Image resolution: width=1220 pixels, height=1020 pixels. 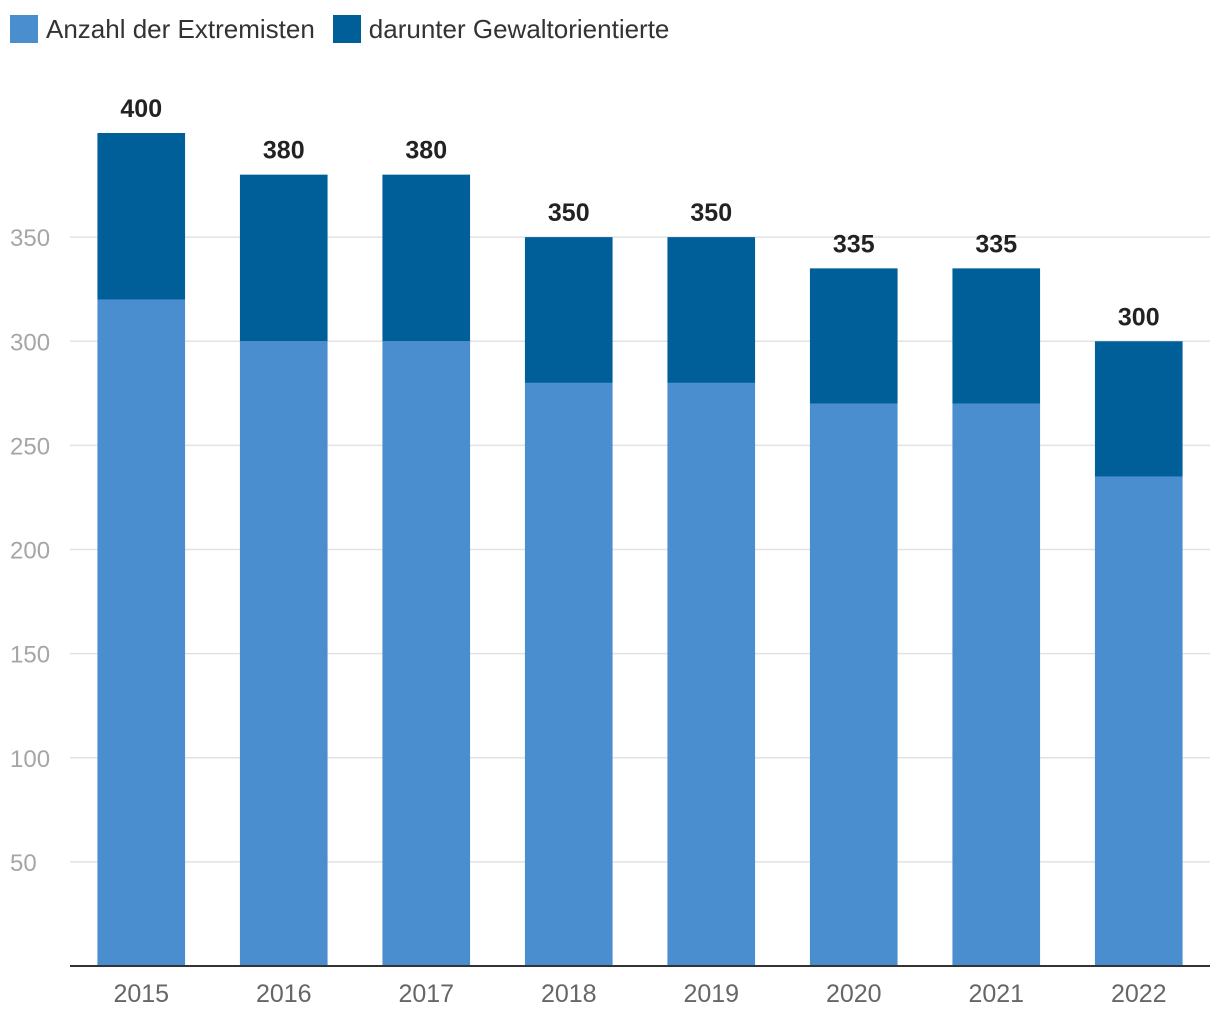 I want to click on data-label-2015: 400, so click(x=141, y=109).